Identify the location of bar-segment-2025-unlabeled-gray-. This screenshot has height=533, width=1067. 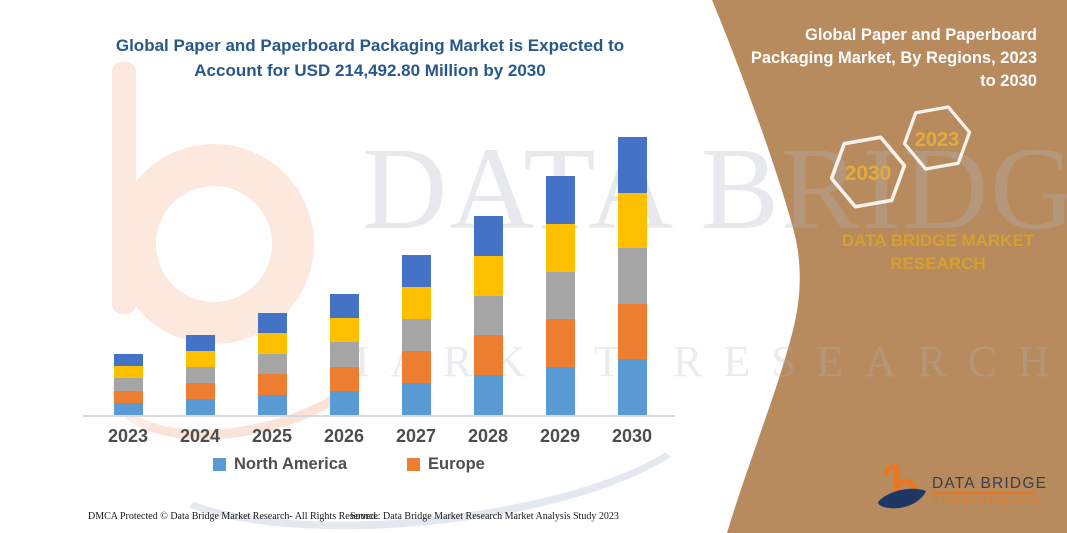
(272, 364).